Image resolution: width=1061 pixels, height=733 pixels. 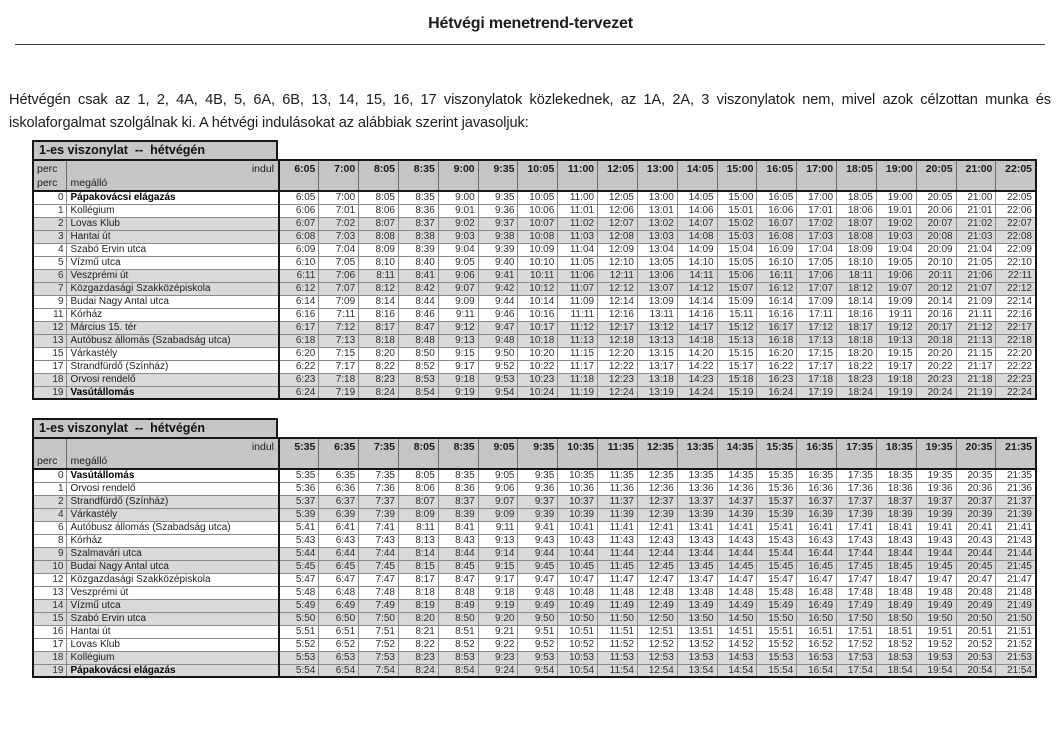 What do you see at coordinates (458, 314) in the screenshot?
I see `time-cell: 9:11` at bounding box center [458, 314].